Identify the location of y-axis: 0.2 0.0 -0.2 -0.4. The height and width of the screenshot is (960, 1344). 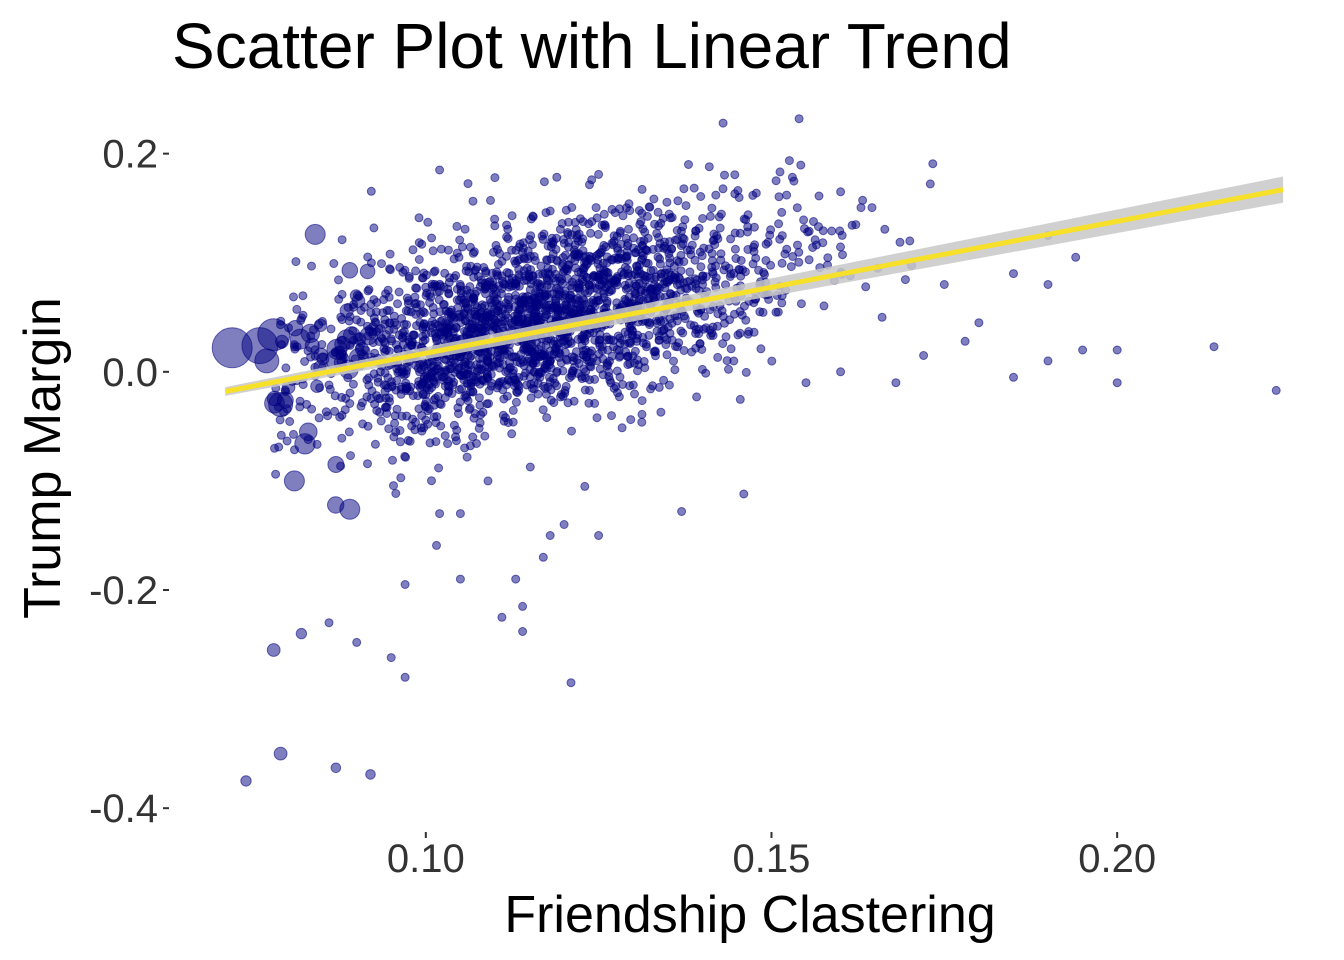
(129, 482).